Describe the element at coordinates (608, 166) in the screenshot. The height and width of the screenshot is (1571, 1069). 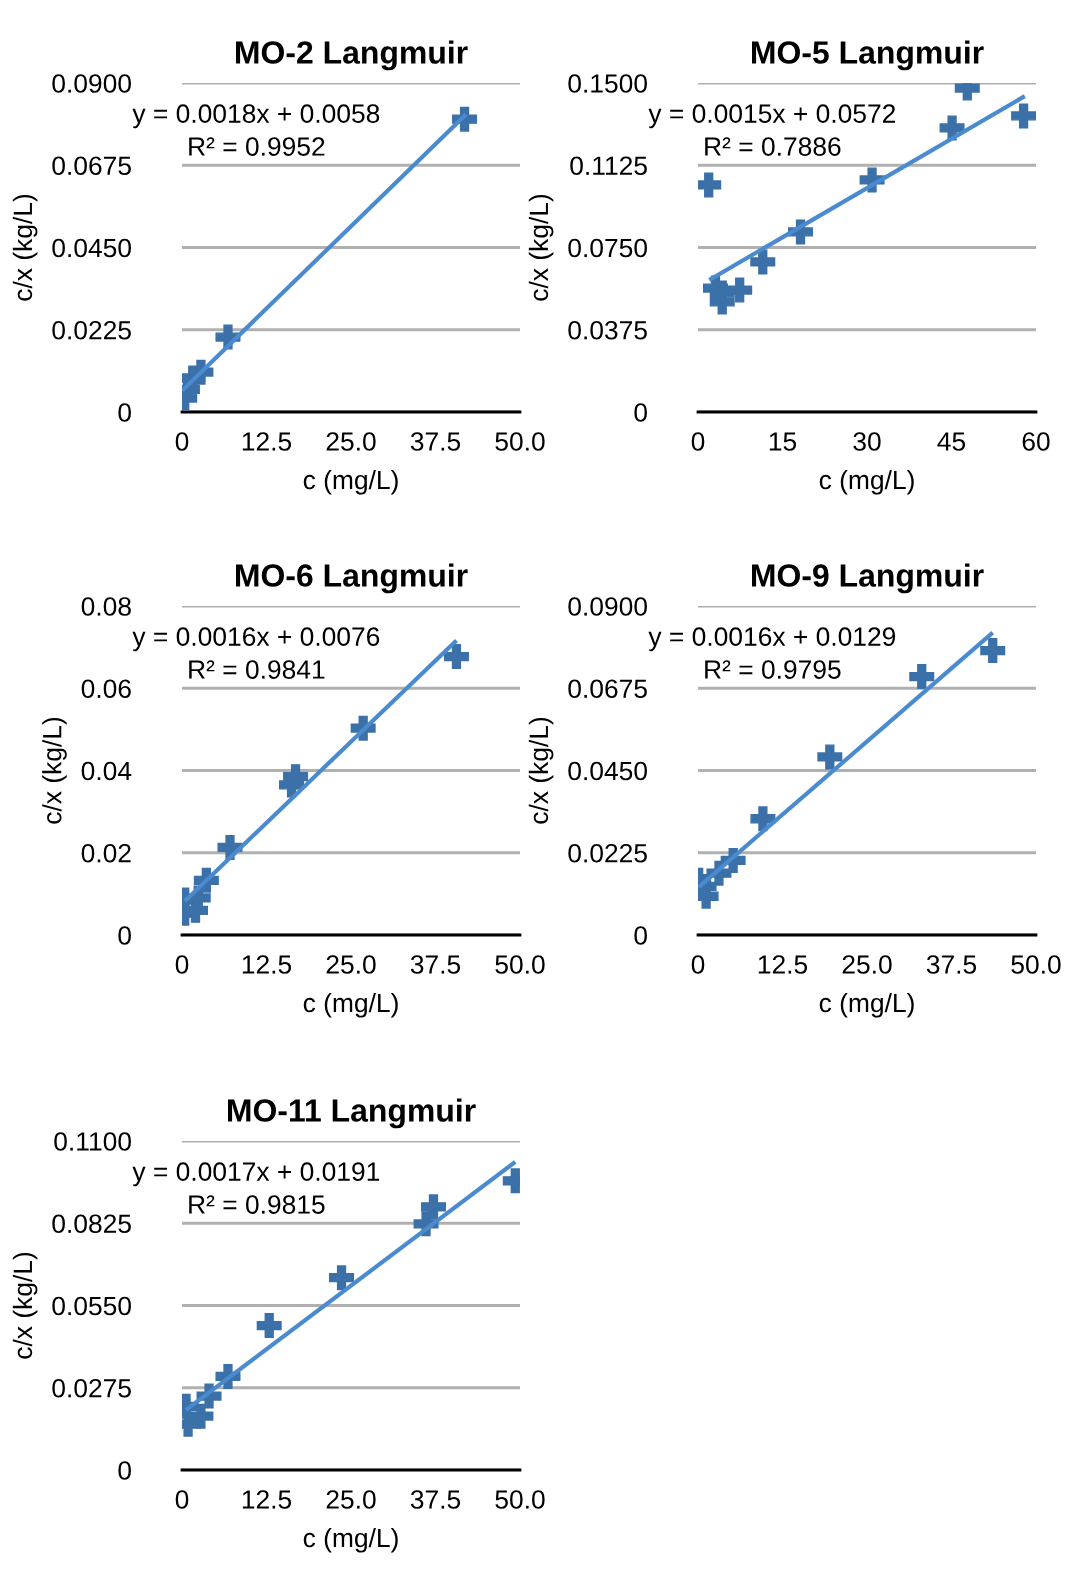
I see `y-tick-label: 0.1125` at that location.